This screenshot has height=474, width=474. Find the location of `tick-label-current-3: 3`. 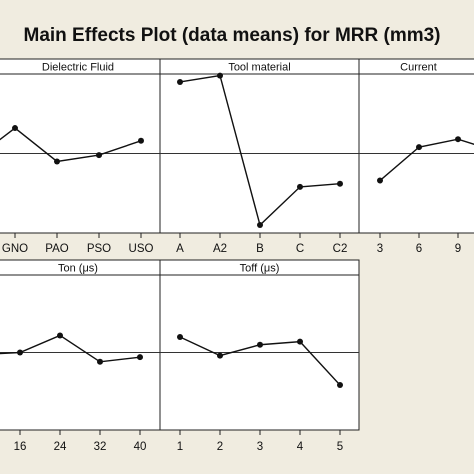

tick-label-current-3: 3 is located at coordinates (380, 249).